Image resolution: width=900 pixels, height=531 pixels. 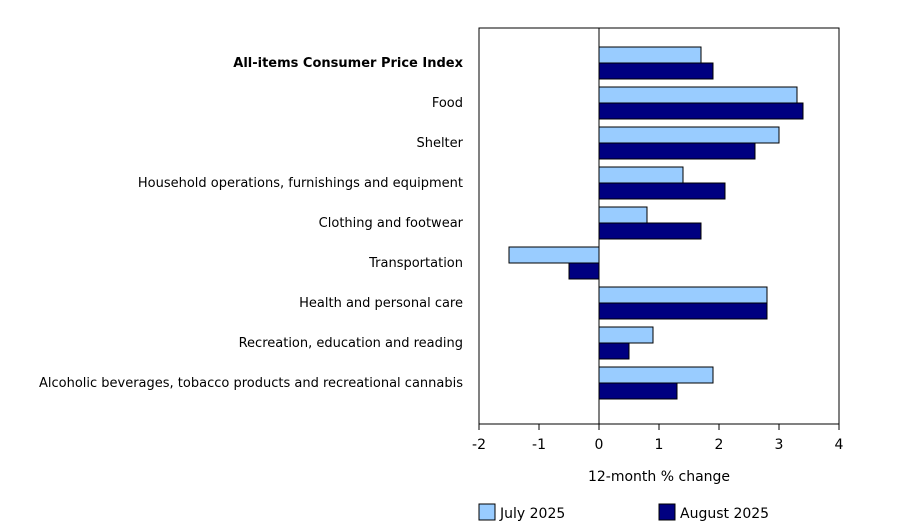 I want to click on legend-label: July 2025, so click(x=532, y=514).